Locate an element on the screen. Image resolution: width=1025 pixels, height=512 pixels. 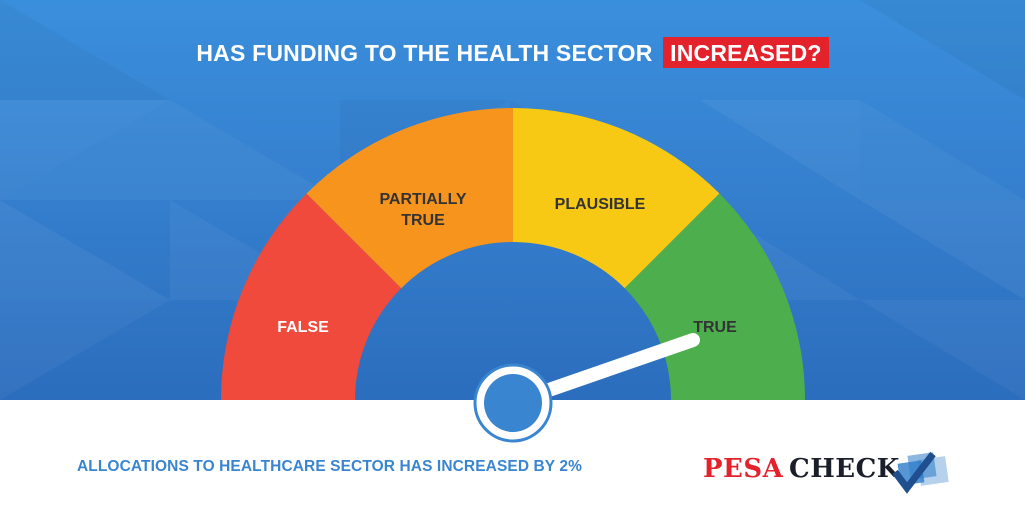
label-partially-true: TRUE is located at coordinates (423, 220).